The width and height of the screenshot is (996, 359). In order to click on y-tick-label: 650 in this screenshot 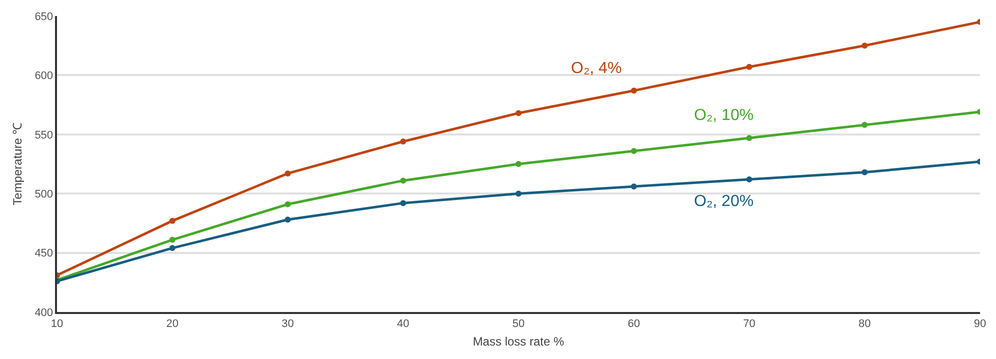, I will do `click(44, 16)`.